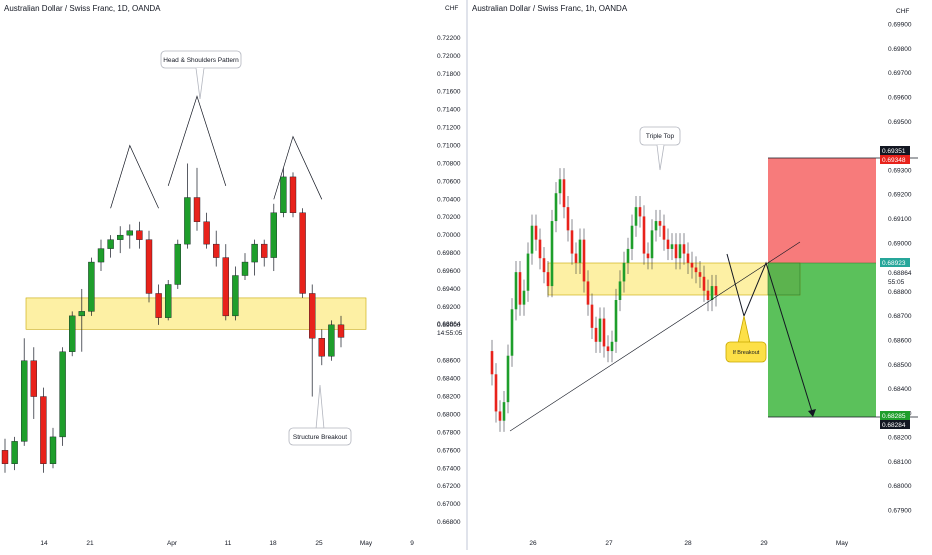  I want to click on right-x-tick: May, so click(842, 543).